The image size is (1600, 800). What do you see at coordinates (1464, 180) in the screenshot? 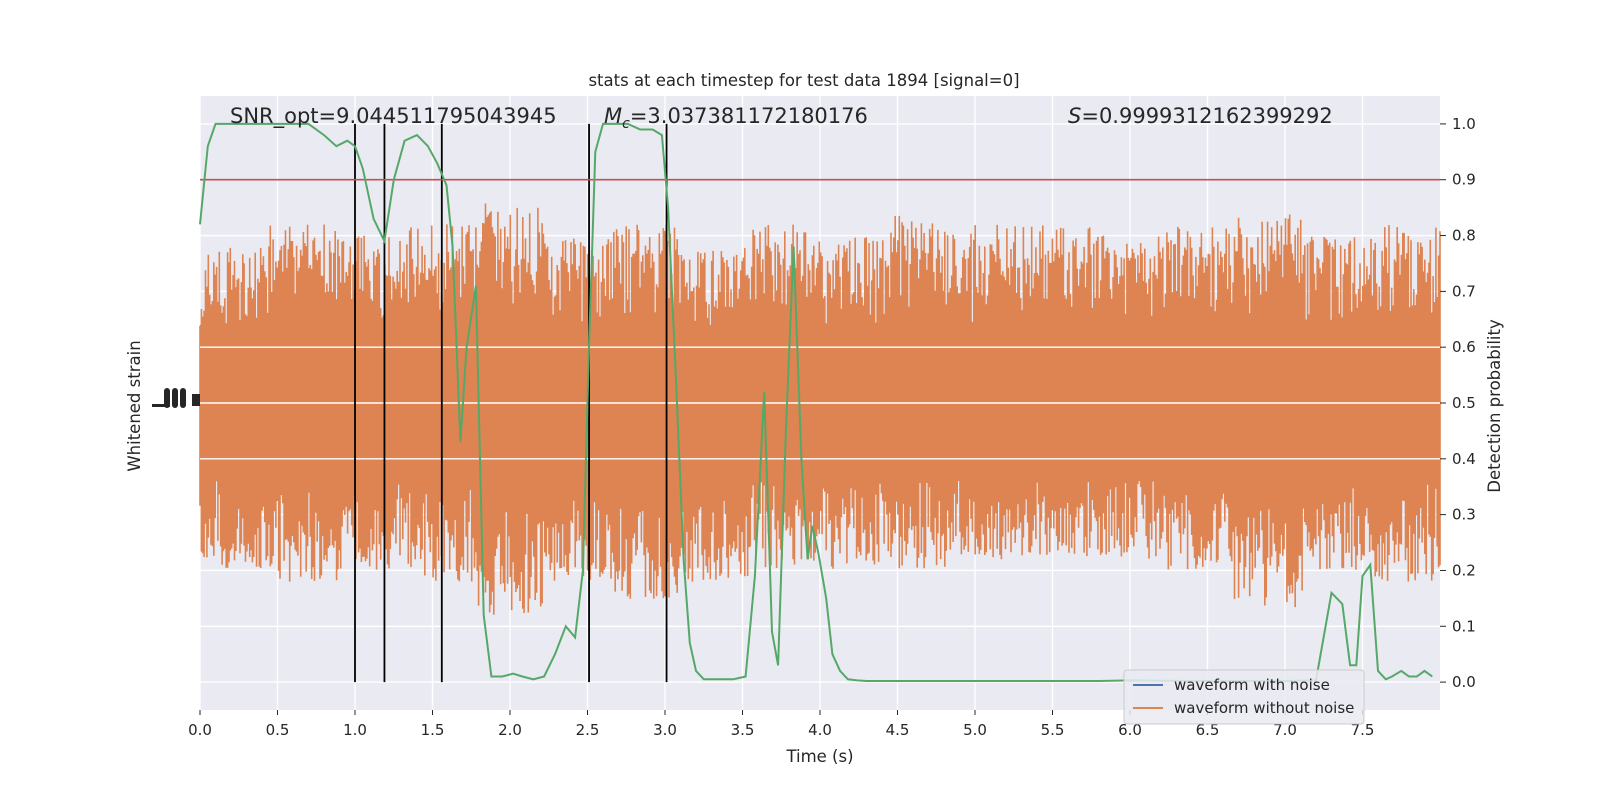
I see `y-tick-label: 0.9` at bounding box center [1464, 180].